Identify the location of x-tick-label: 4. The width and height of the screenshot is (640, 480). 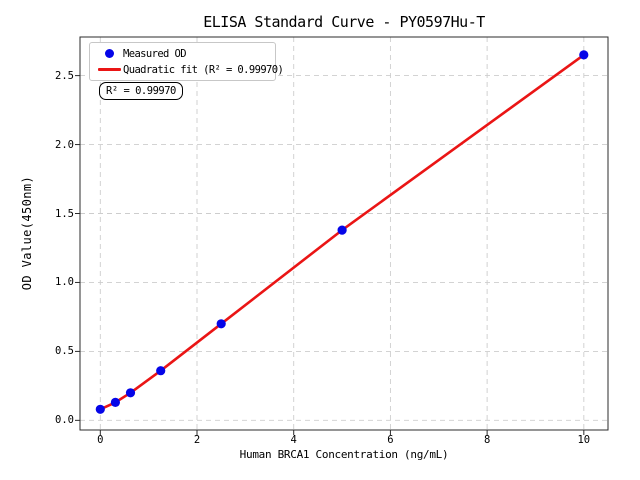
(293, 440).